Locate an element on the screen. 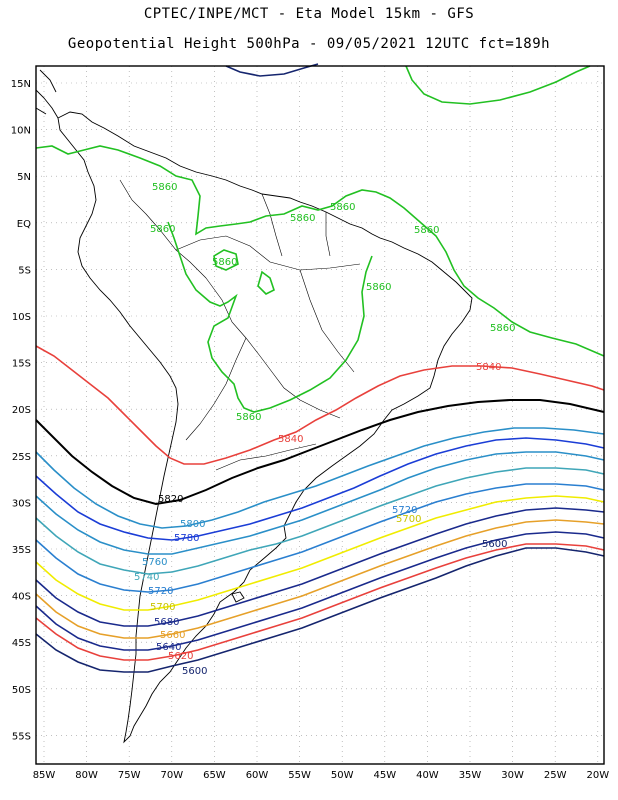 The image size is (618, 800). lat-tick-label: 10S is located at coordinates (21, 317).